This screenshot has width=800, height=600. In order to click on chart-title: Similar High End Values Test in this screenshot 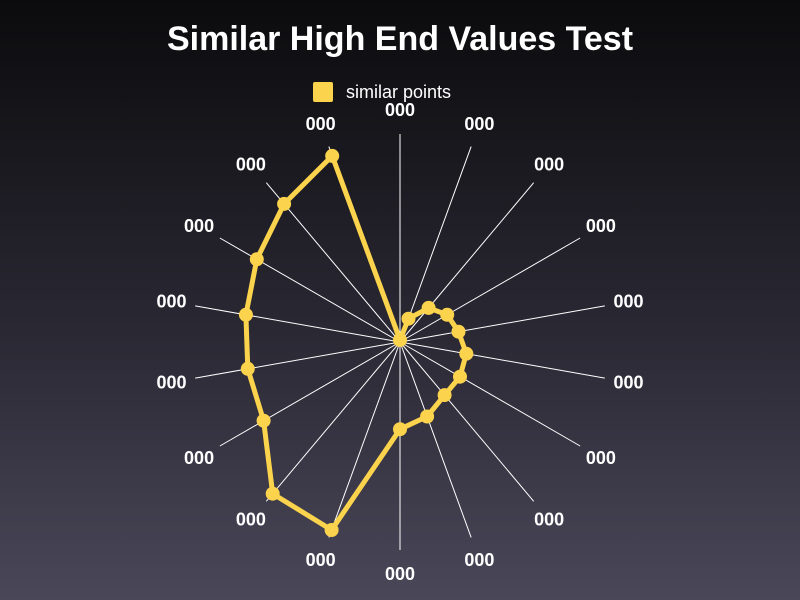, I will do `click(400, 39)`.